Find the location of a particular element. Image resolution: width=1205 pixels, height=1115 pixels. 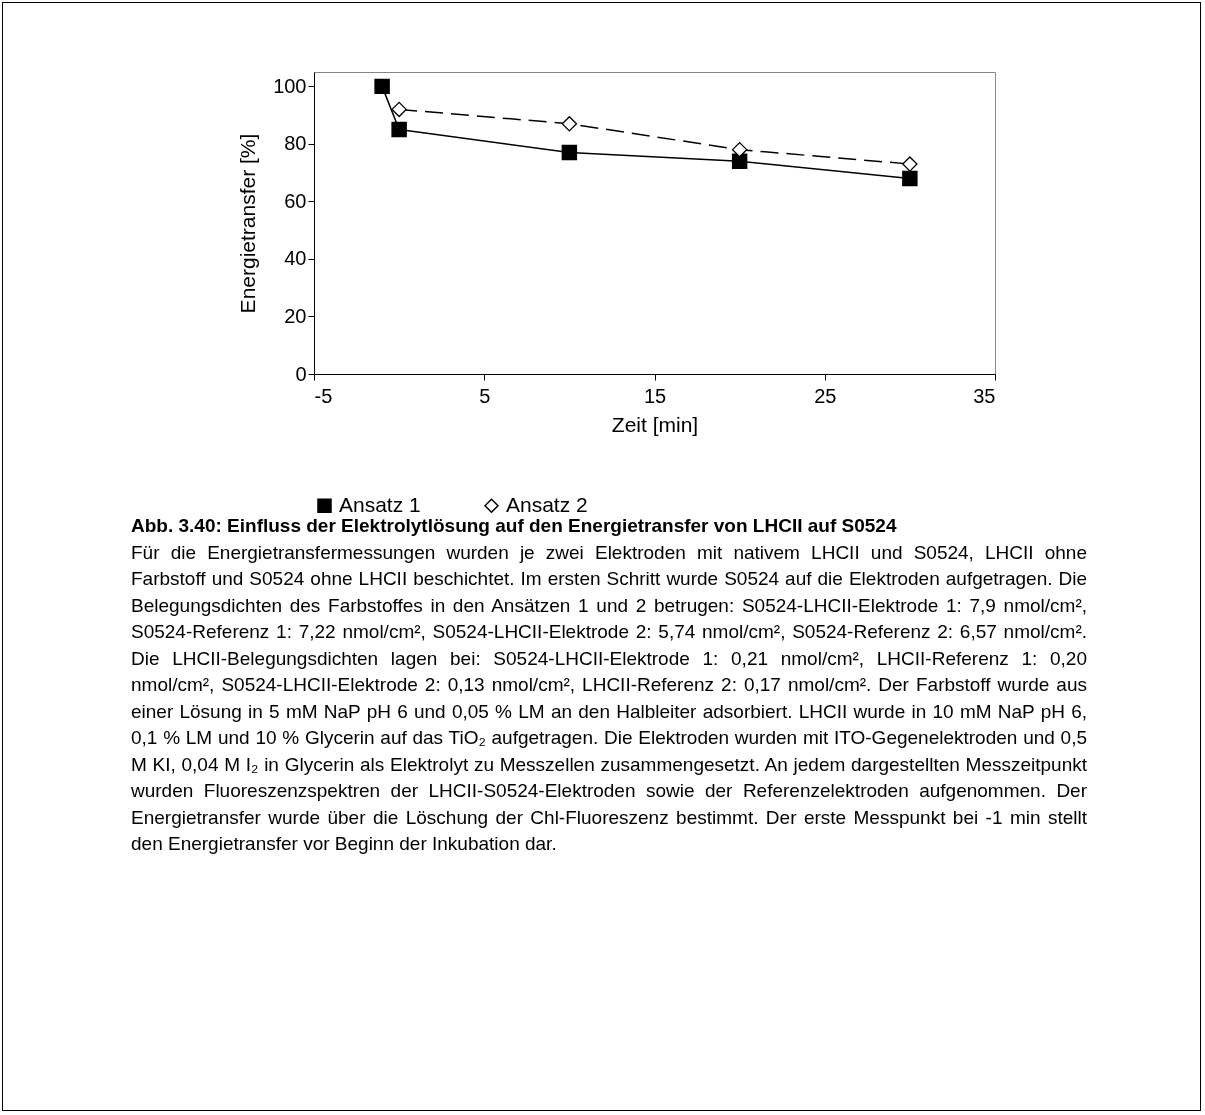

x-tick-label: 25 is located at coordinates (825, 395).